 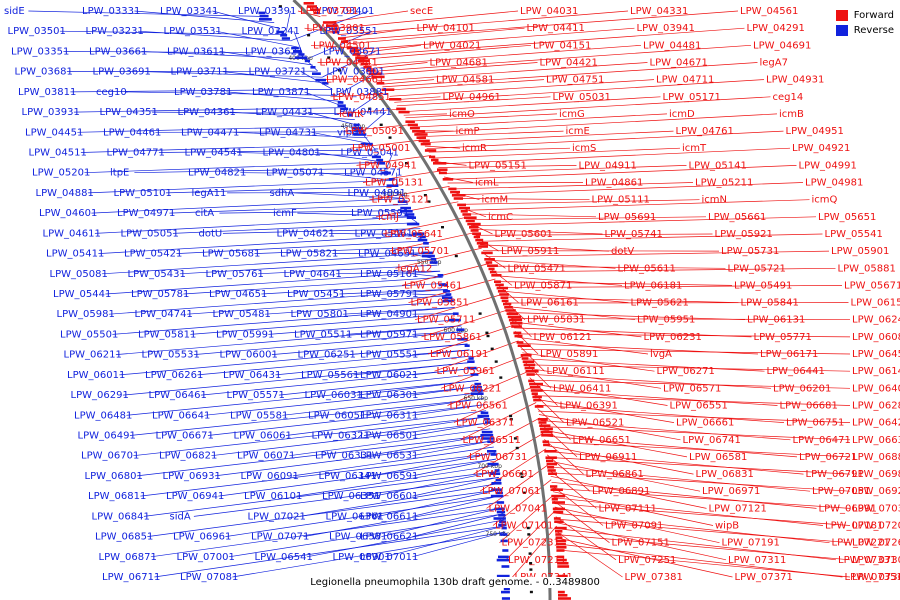 I want to click on reverse-gene-label: LPW_05561, so click(x=330, y=375).